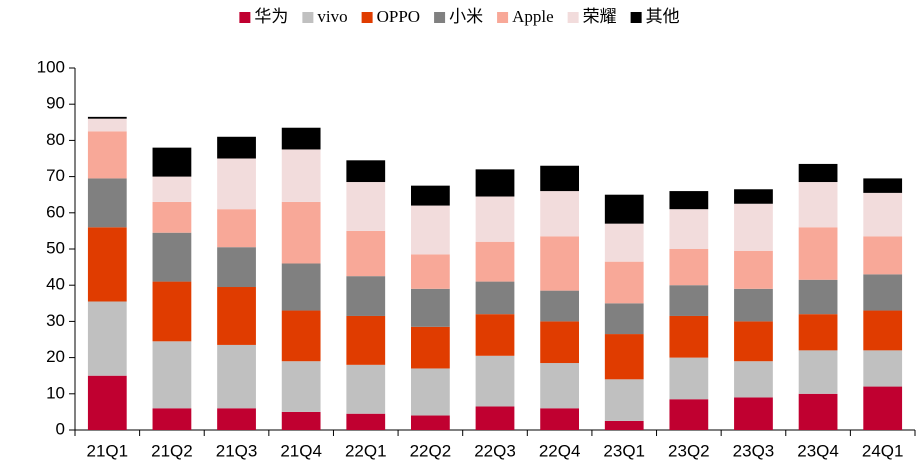 The height and width of the screenshot is (466, 919). I want to click on y-tick-label: 80, so click(55, 139).